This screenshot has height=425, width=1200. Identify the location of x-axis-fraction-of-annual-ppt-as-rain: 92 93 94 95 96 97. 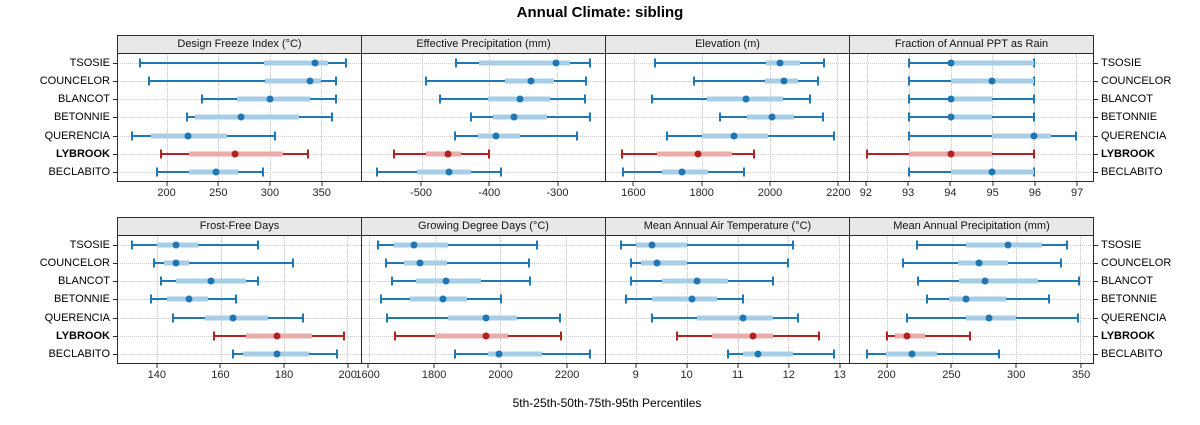
(971, 194).